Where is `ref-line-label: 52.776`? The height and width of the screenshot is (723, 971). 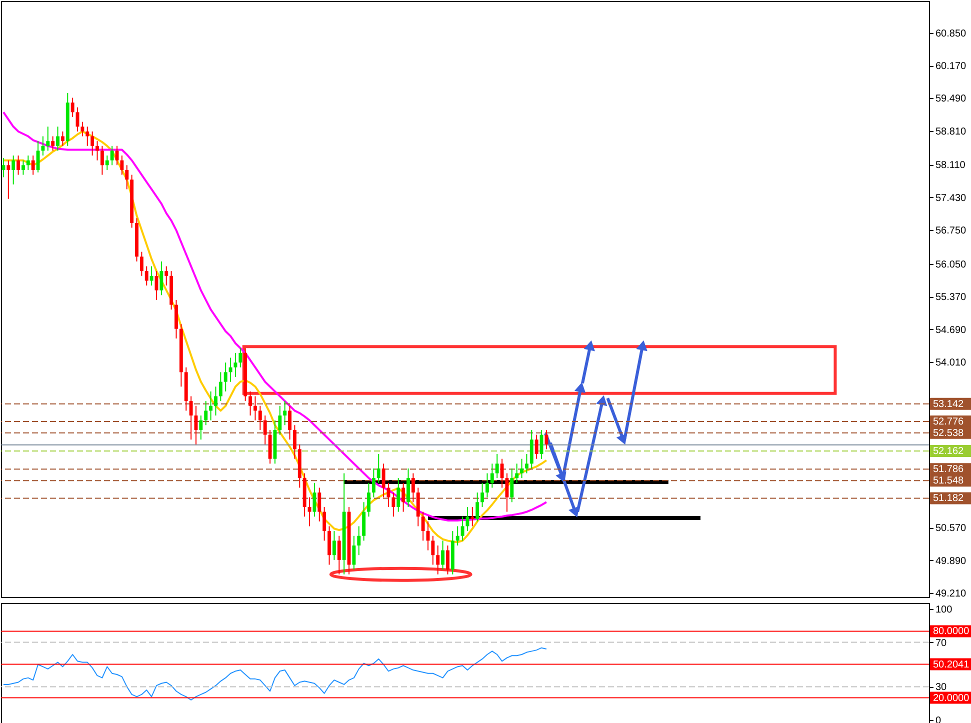
ref-line-label: 52.776 is located at coordinates (948, 422).